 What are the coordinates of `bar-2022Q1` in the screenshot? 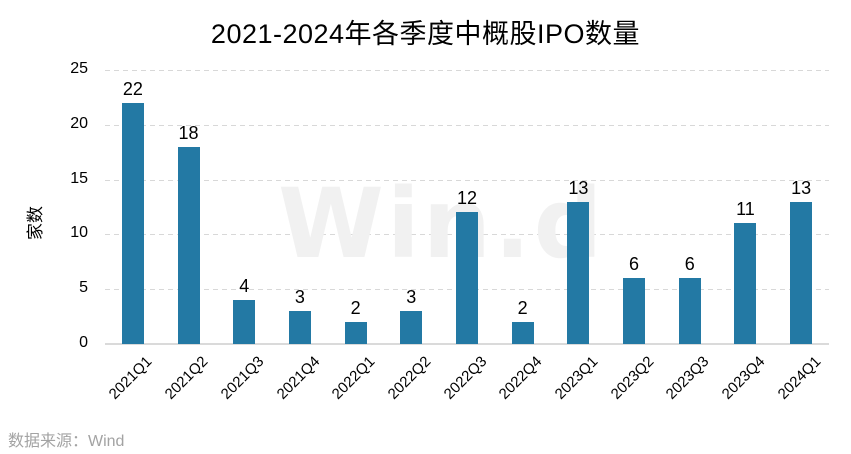 It's located at (355, 333).